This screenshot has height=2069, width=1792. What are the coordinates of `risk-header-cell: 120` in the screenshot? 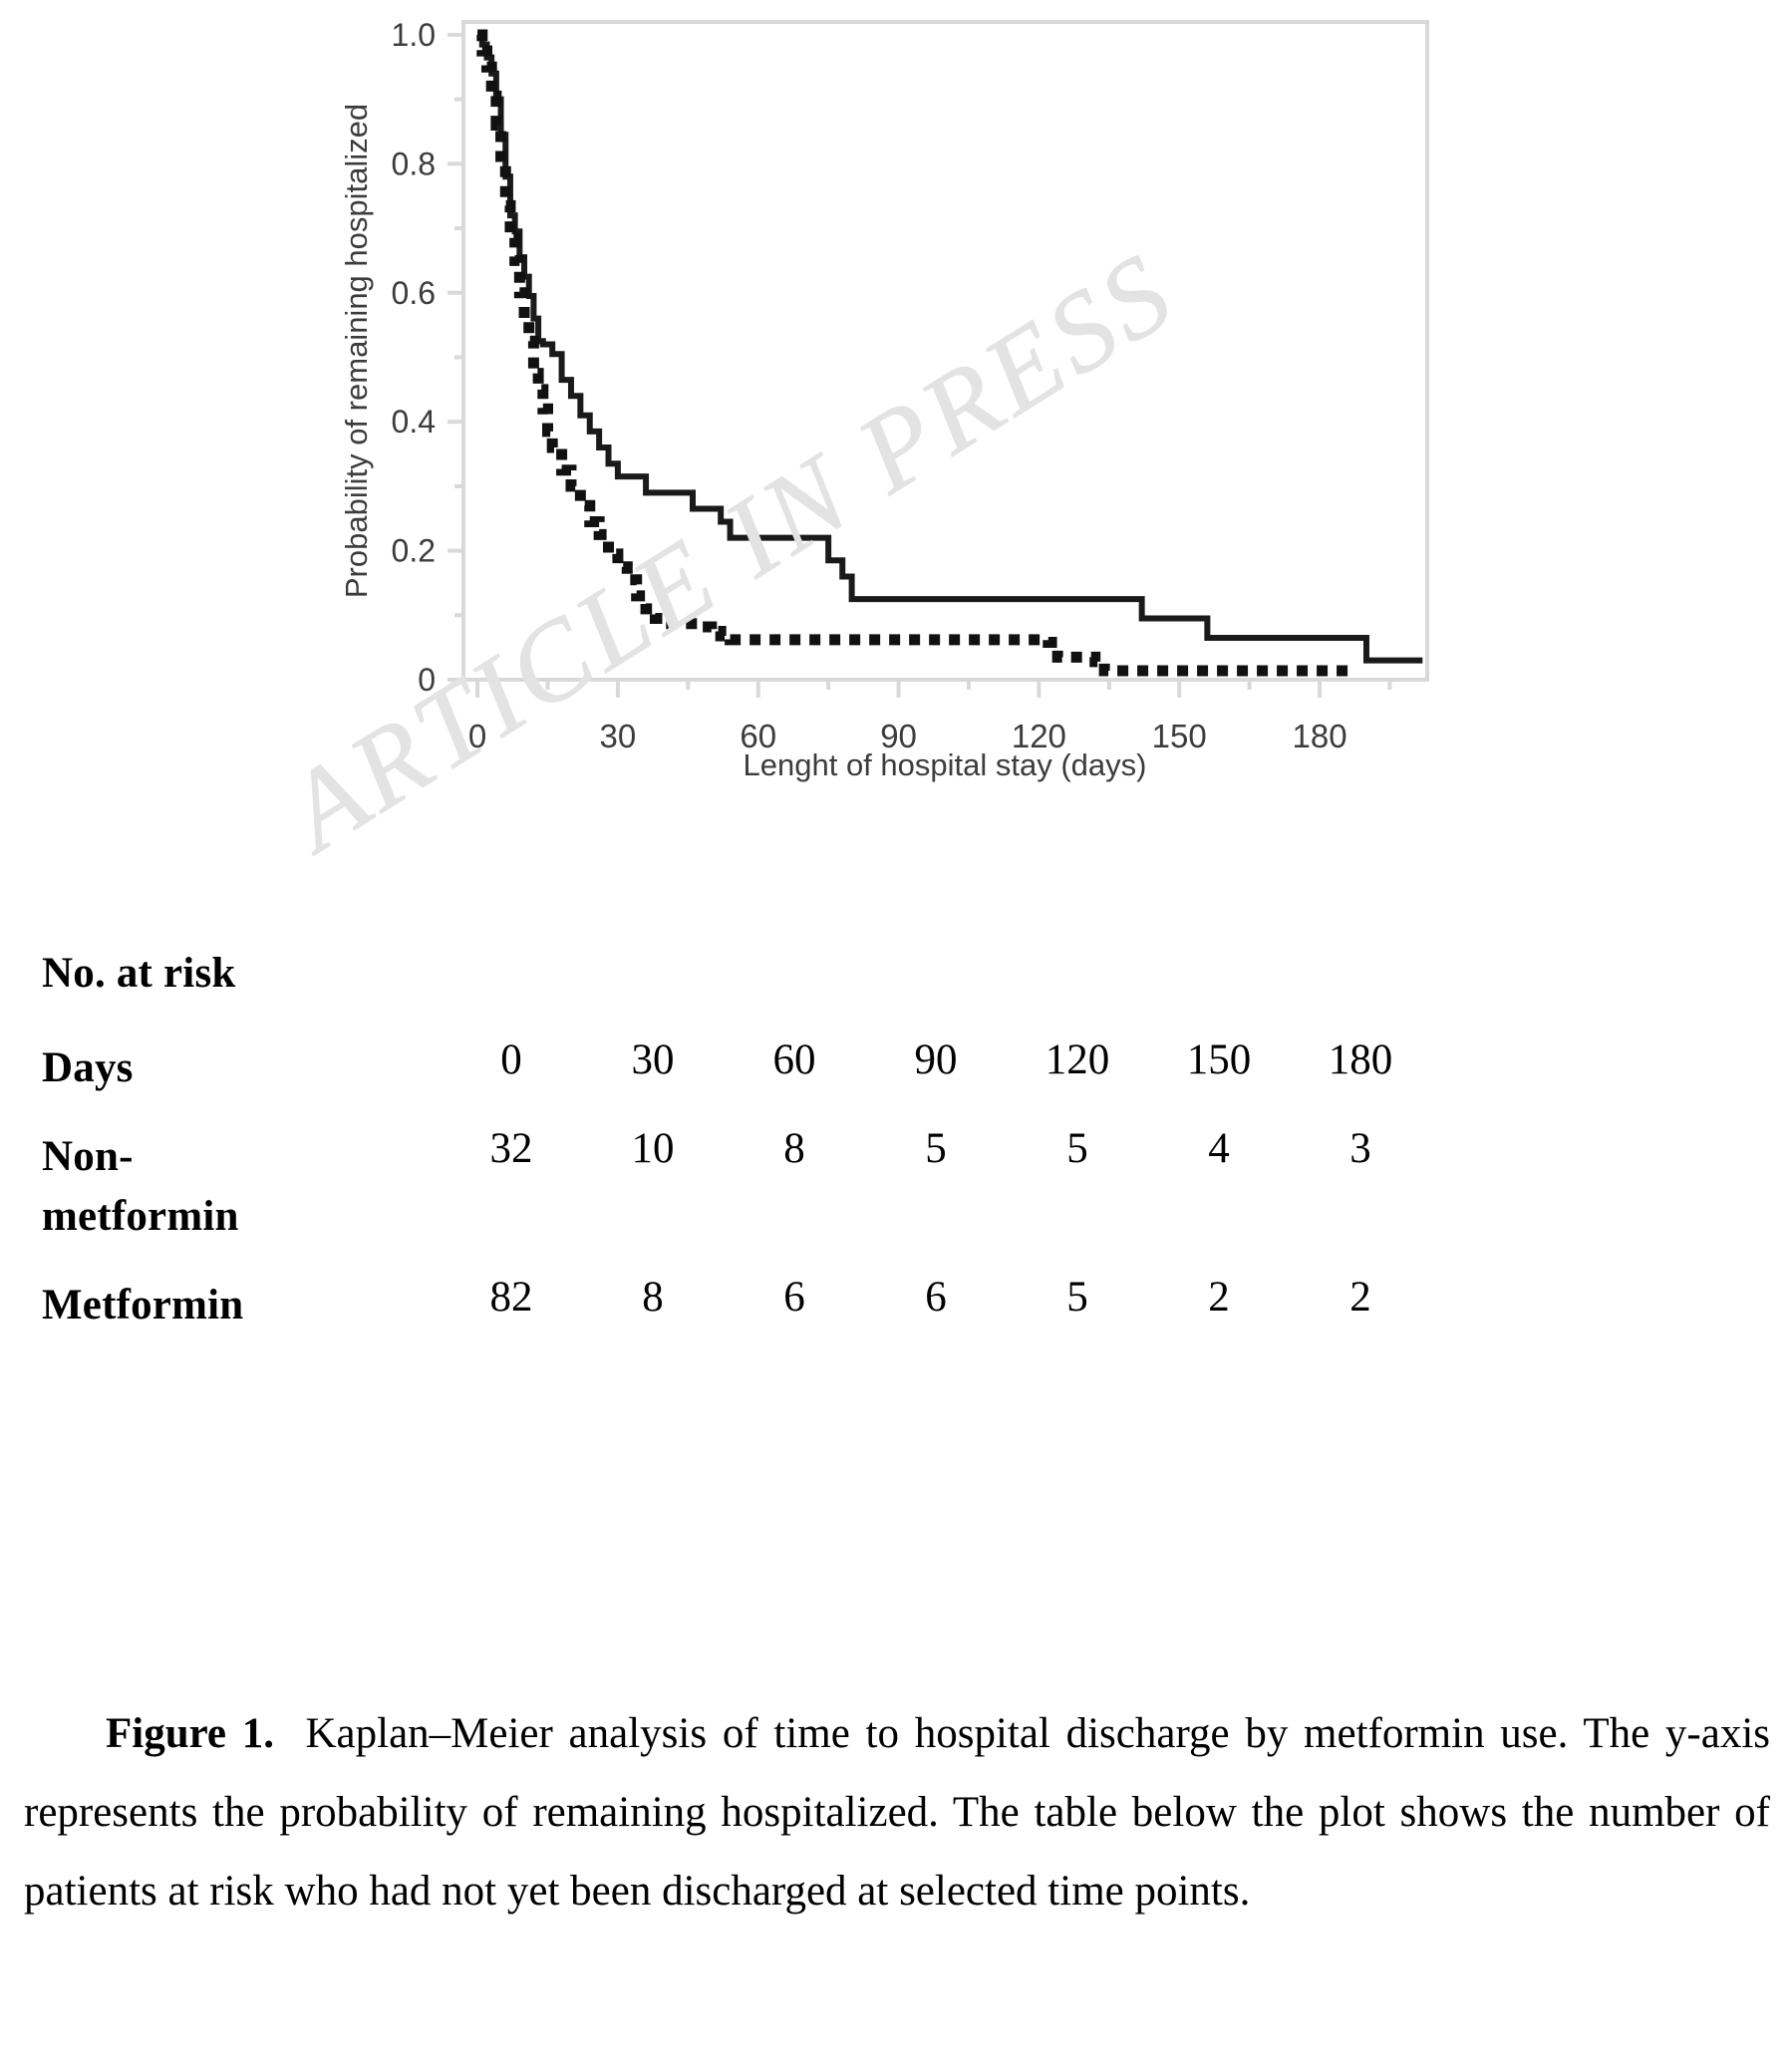 It's located at (1077, 1059).